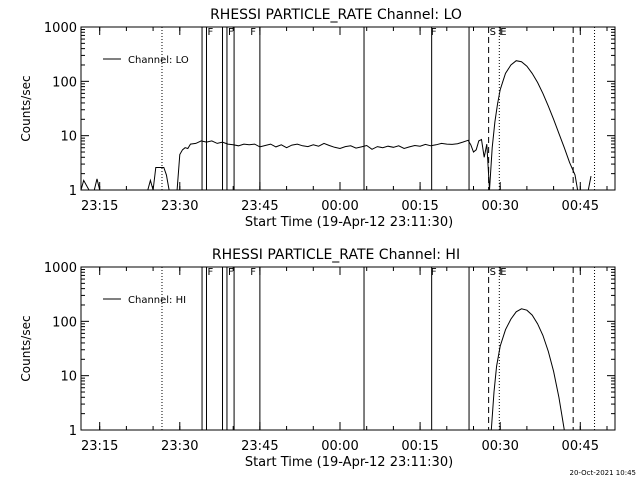 The image size is (640, 480). Describe the element at coordinates (157, 300) in the screenshot. I see `legend-label: Channel: HI` at that location.